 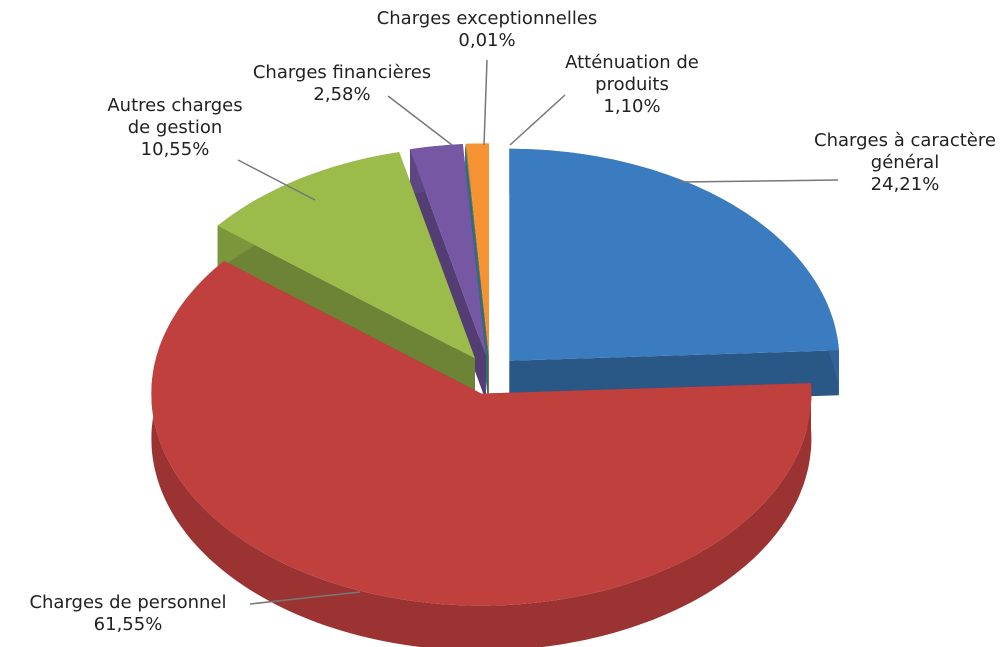 What do you see at coordinates (175, 149) in the screenshot?
I see `value-label: 10,55%` at bounding box center [175, 149].